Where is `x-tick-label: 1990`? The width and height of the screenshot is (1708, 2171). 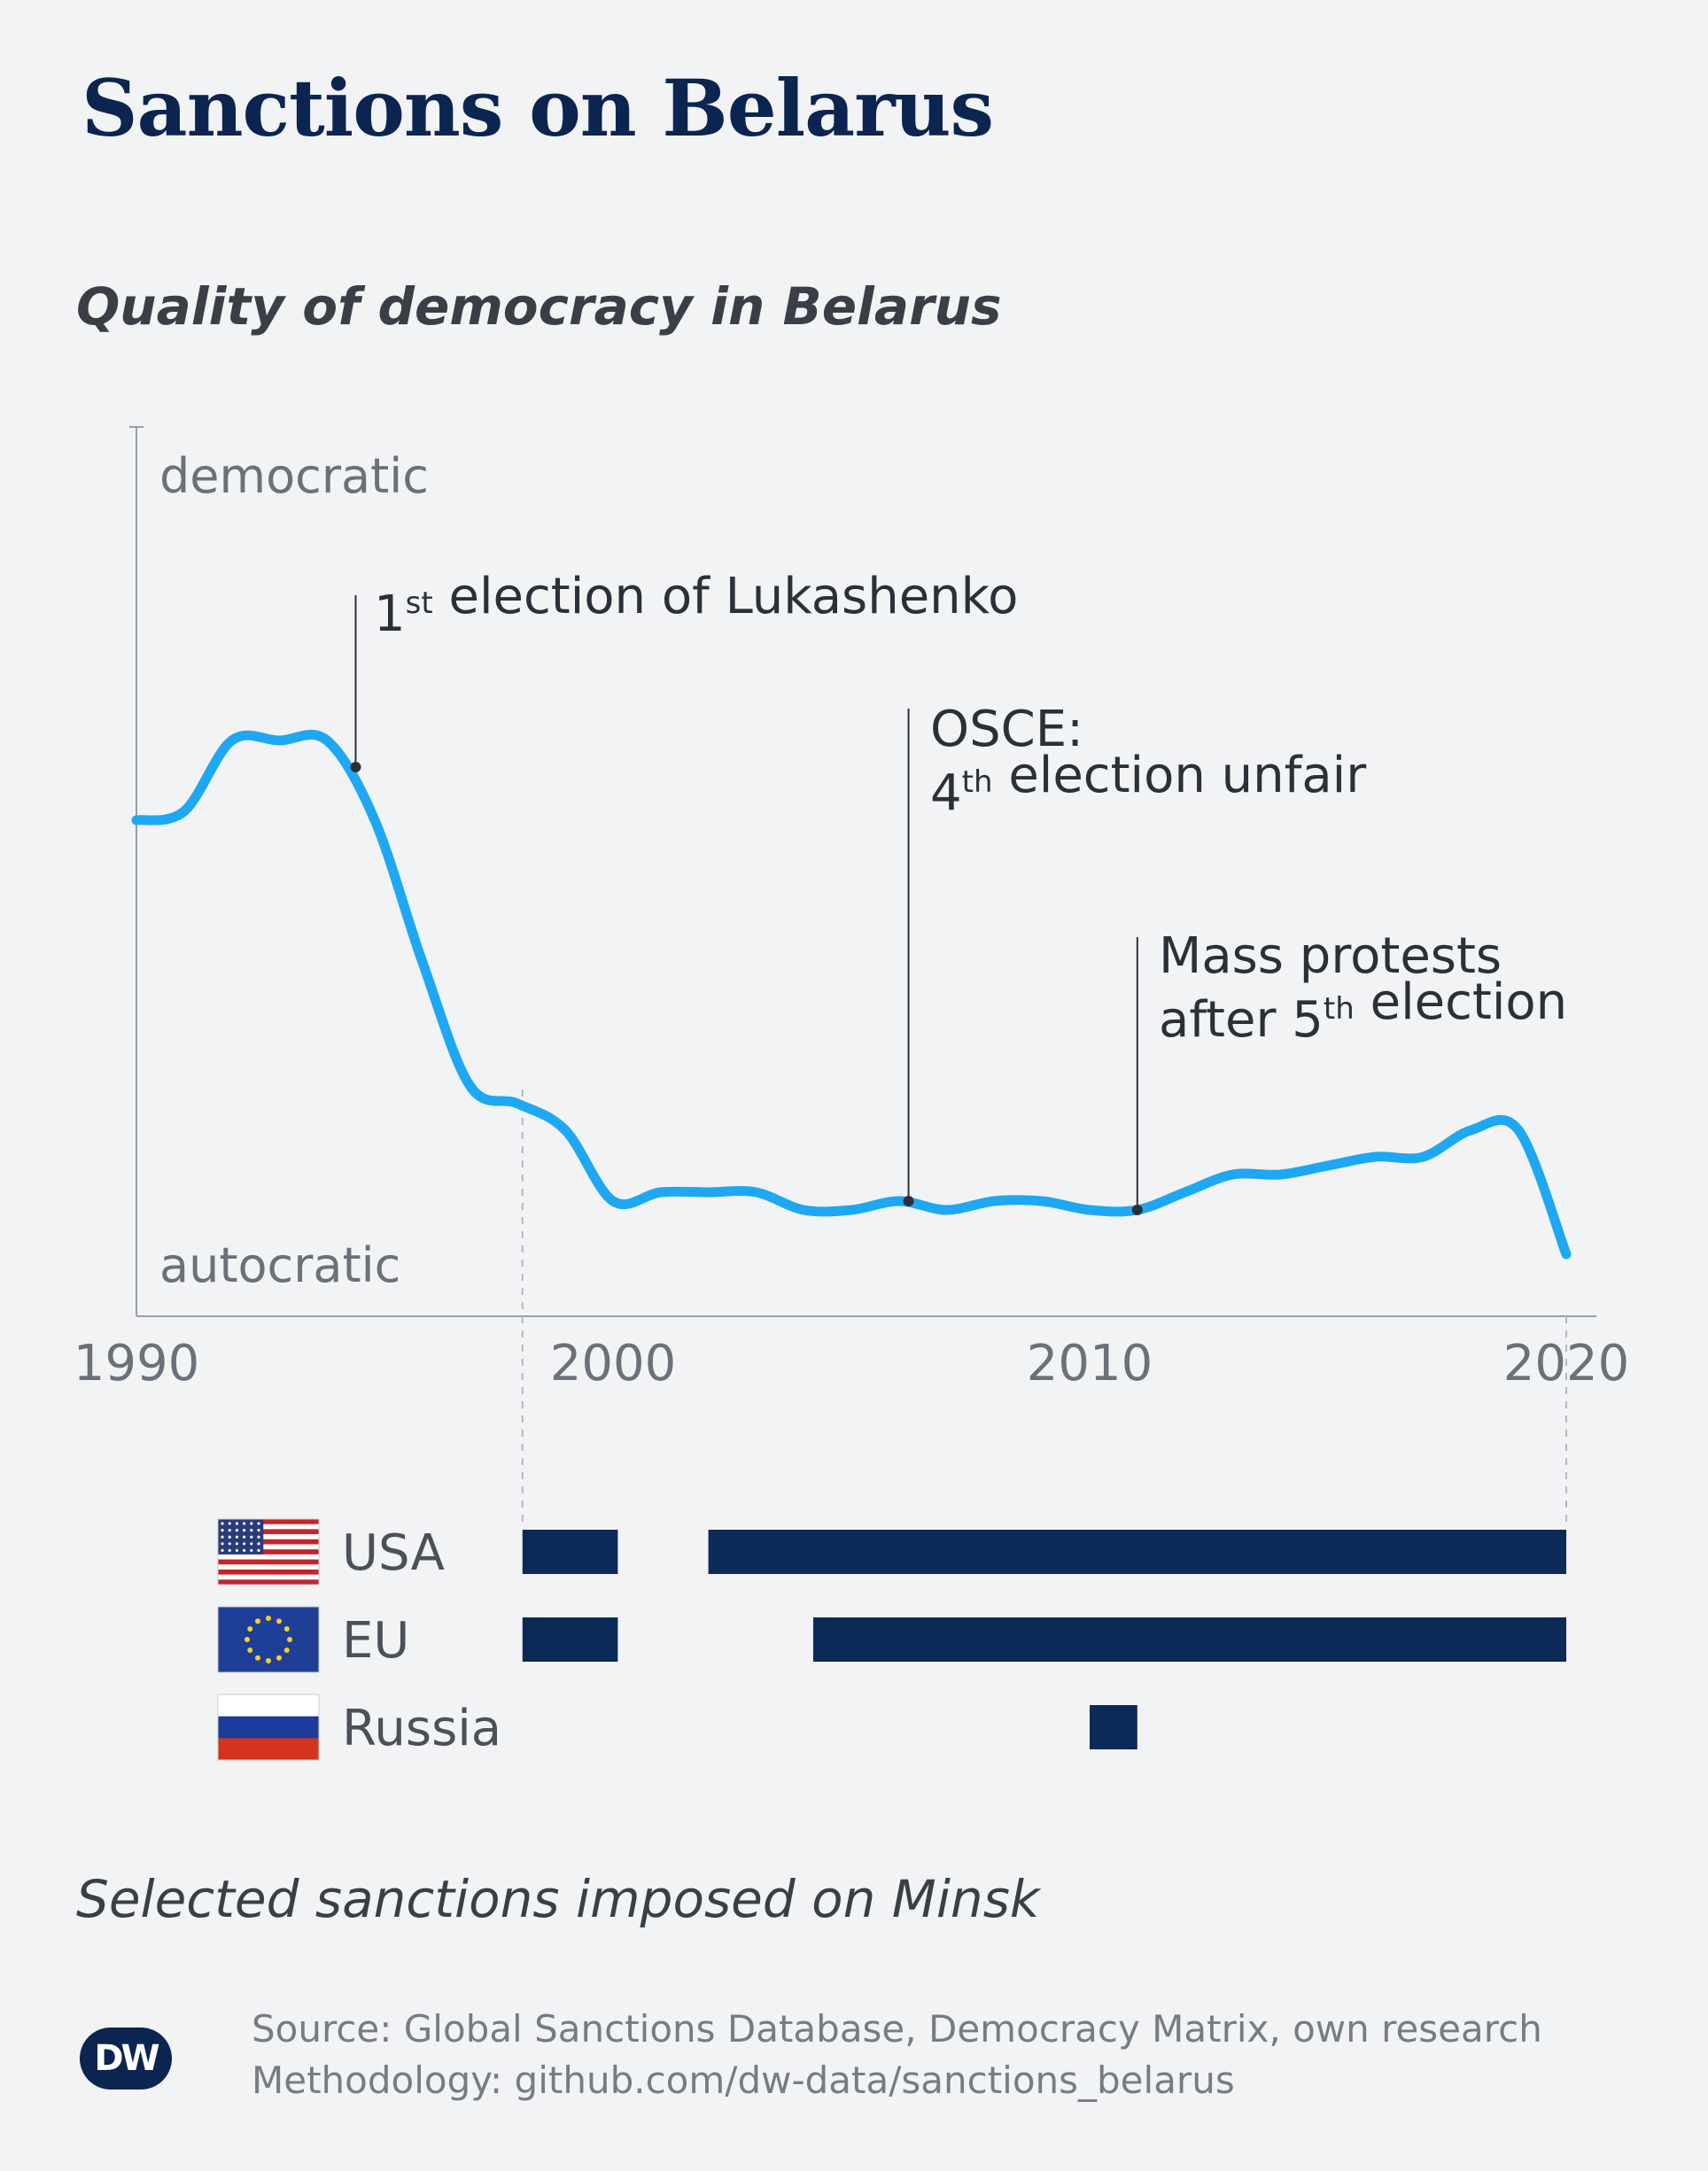 x-tick-label: 1990 is located at coordinates (137, 1364).